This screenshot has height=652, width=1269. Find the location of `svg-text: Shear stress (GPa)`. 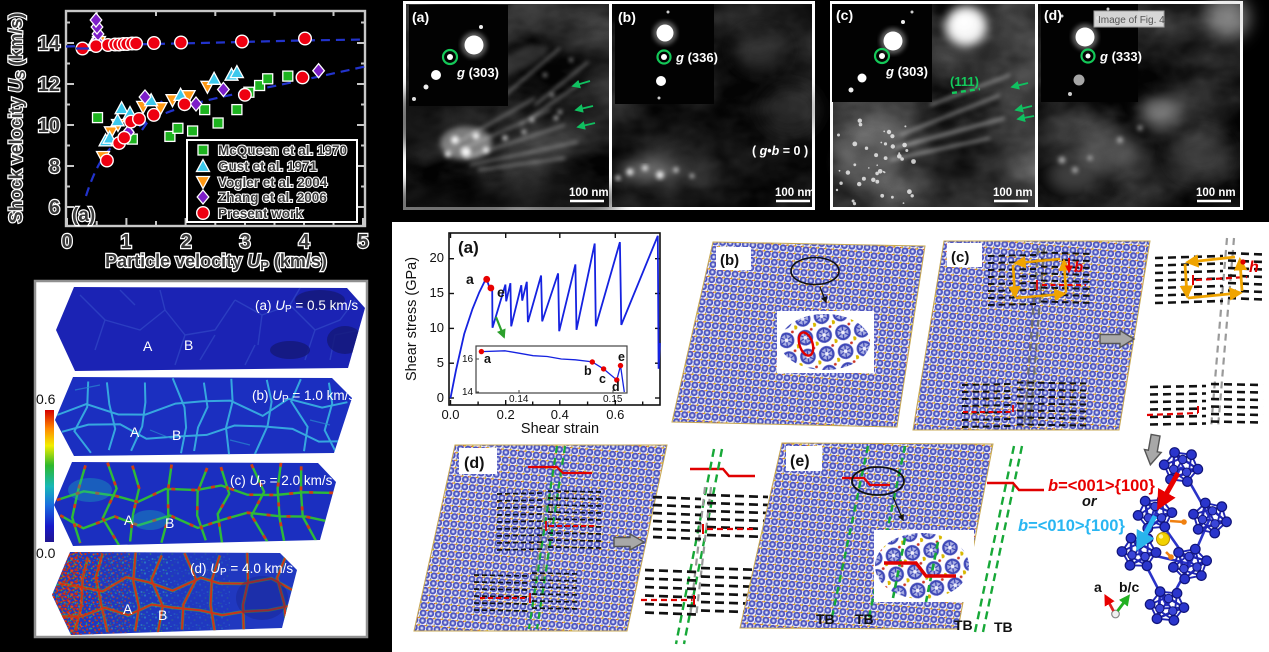

svg-text: Shear stress (GPa) is located at coordinates (412, 319).